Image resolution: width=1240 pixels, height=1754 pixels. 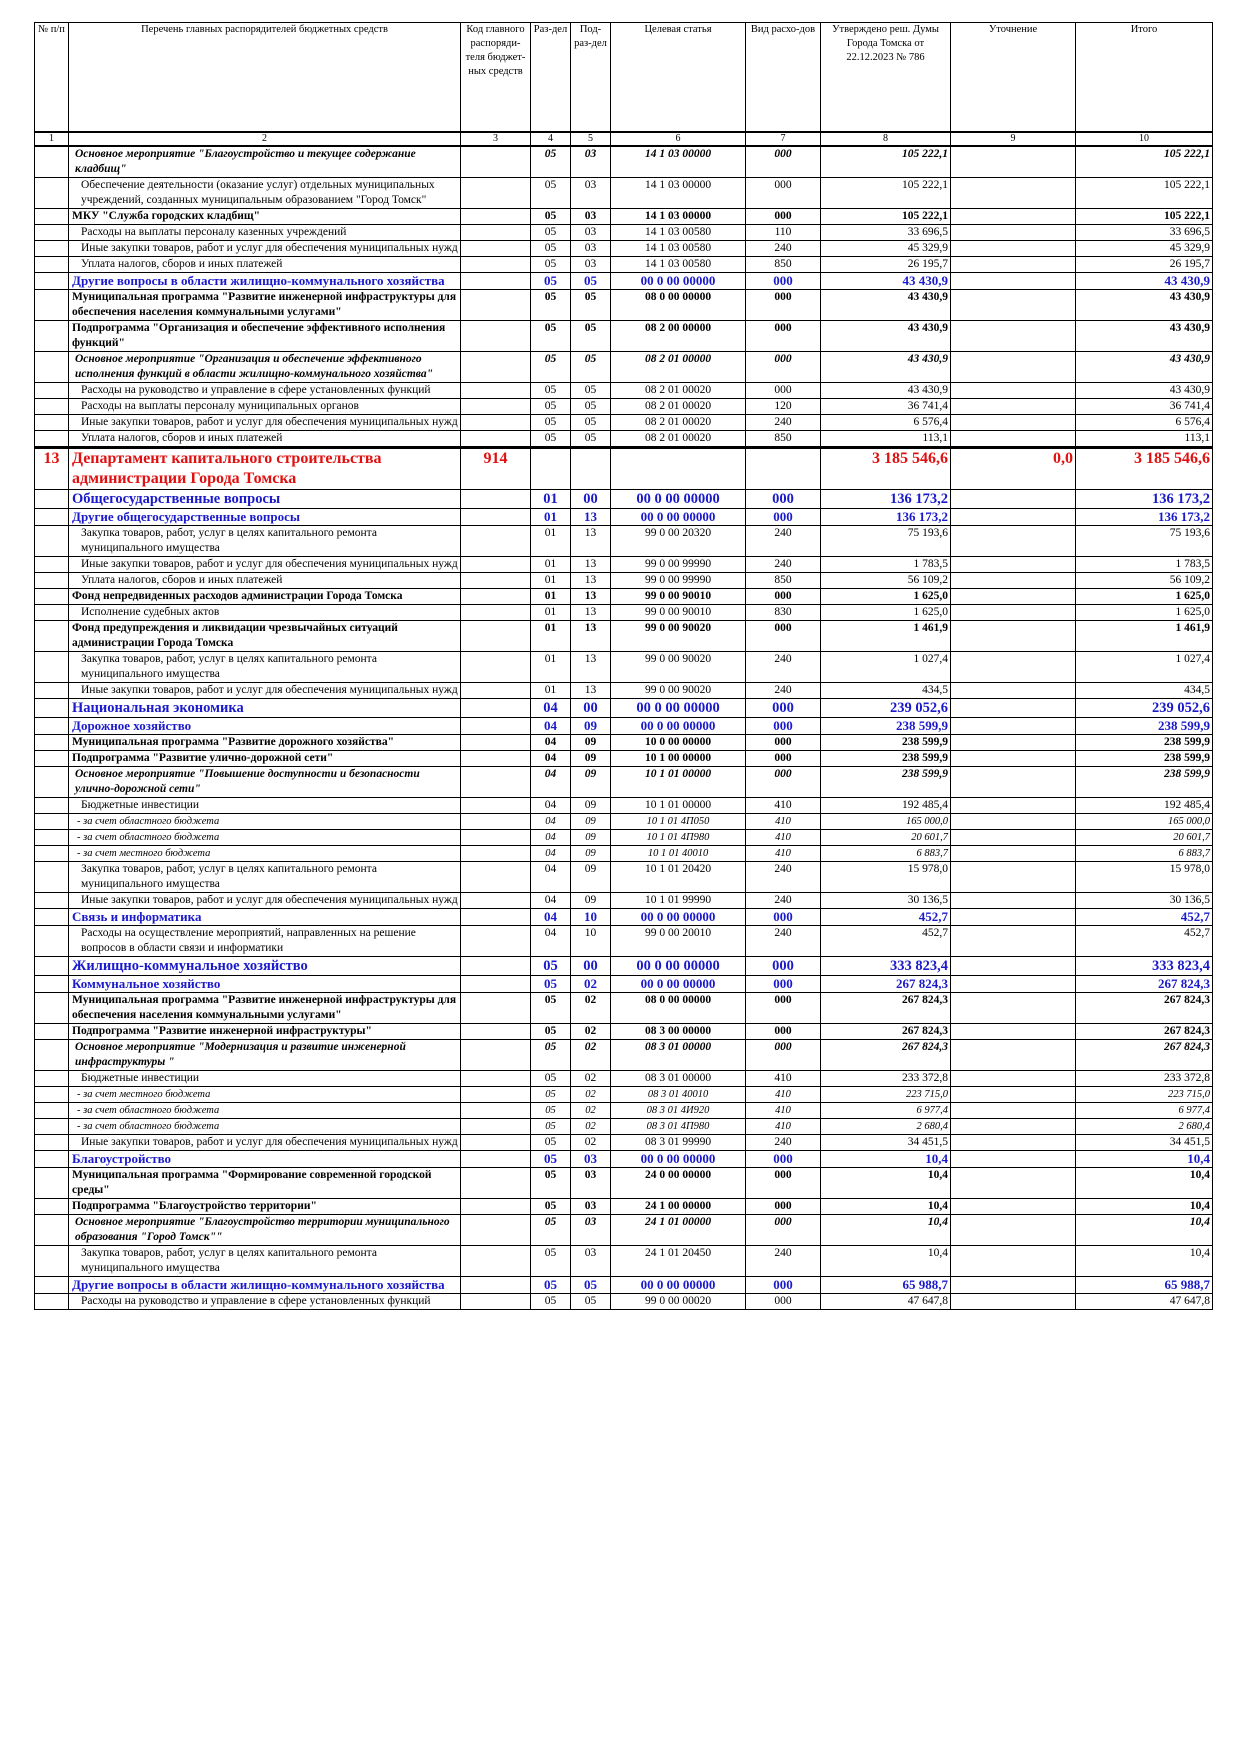 What do you see at coordinates (783, 406) in the screenshot?
I see `table-cell: 120` at bounding box center [783, 406].